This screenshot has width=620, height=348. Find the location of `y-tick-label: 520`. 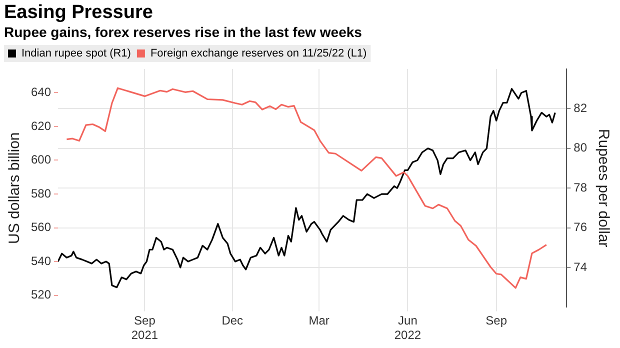

y-tick-label: 520 is located at coordinates (41, 295).